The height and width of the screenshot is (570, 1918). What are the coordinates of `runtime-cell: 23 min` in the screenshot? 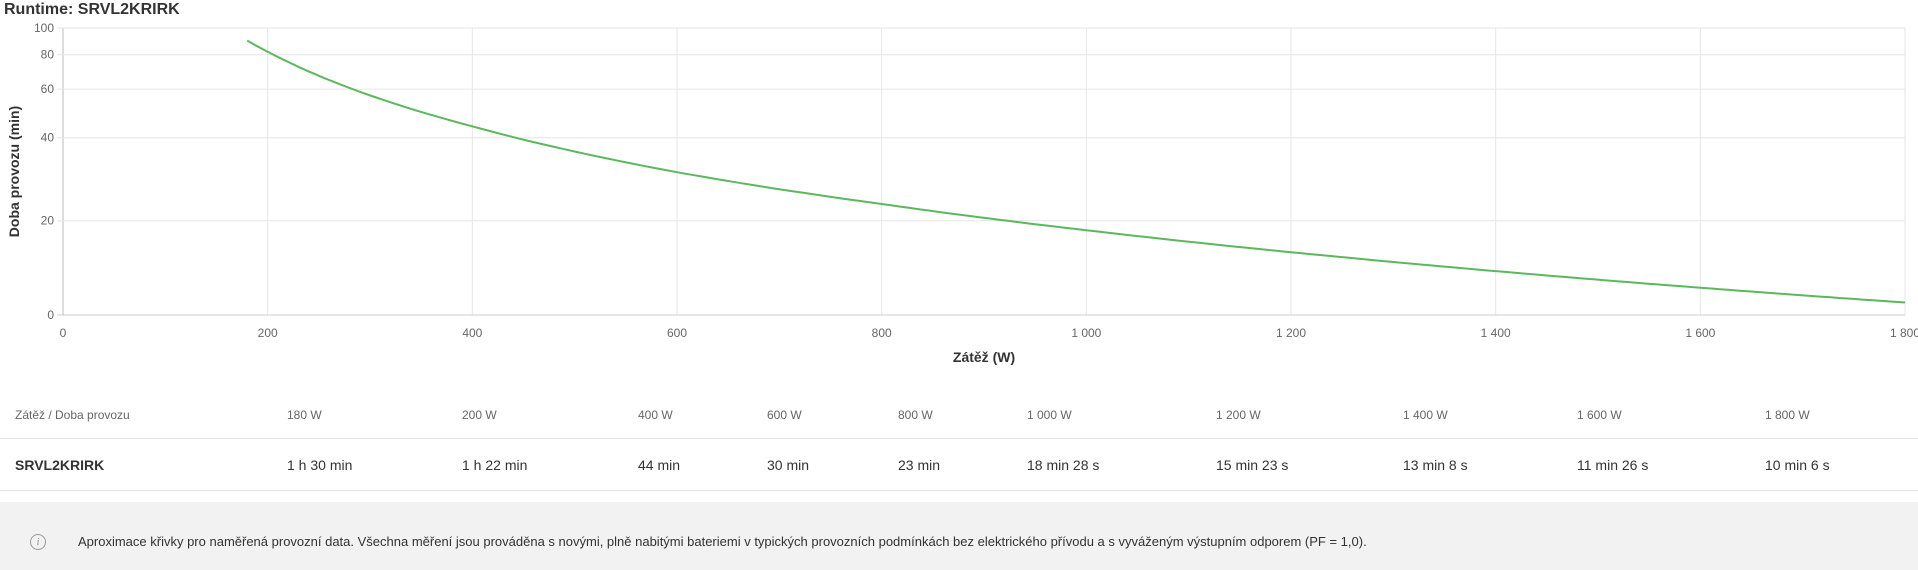 It's located at (919, 465).